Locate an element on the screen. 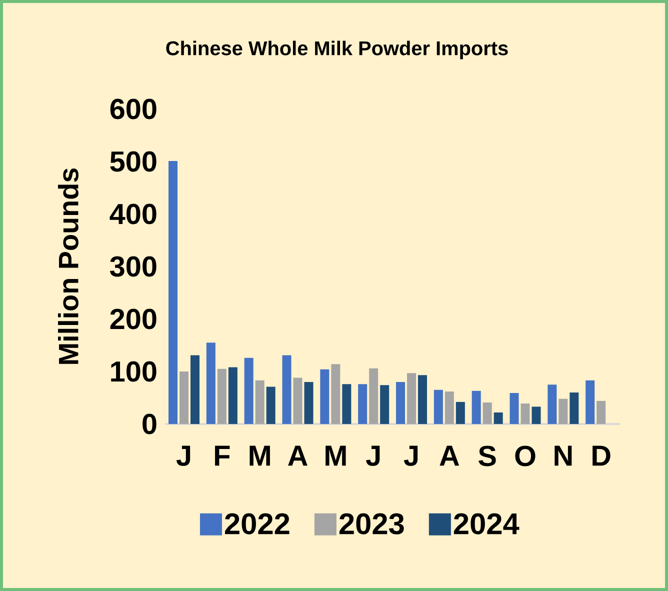 This screenshot has height=591, width=668. y-tick-label: 500 is located at coordinates (133, 161).